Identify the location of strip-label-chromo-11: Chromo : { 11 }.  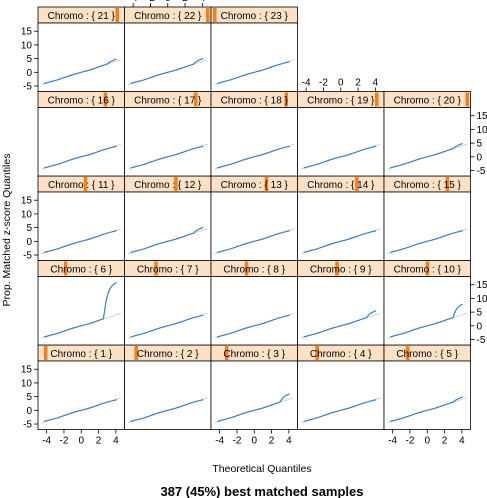
(81, 185).